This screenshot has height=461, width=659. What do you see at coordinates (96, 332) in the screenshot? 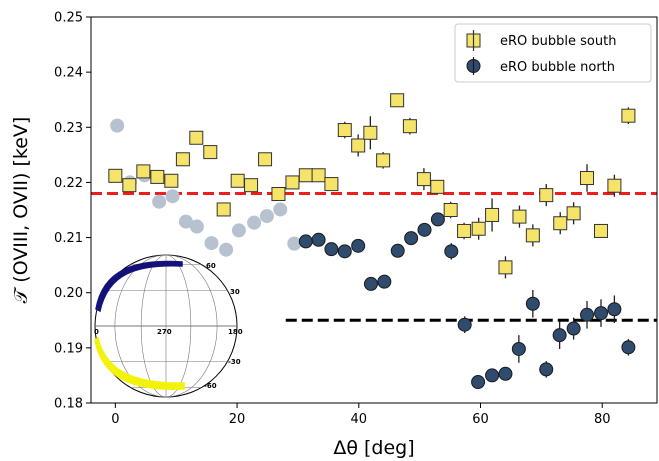
I see `globe-label: 0` at bounding box center [96, 332].